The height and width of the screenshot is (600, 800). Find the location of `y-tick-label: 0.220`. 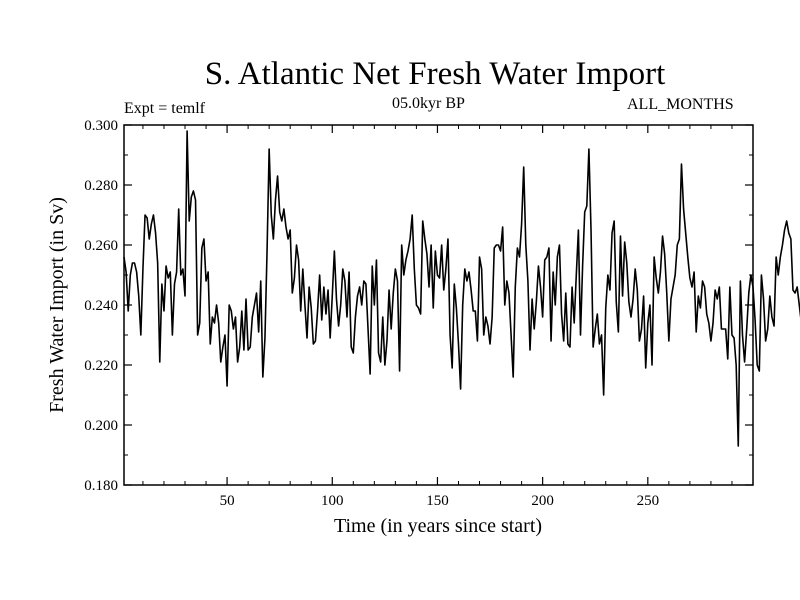

y-tick-label: 0.220 is located at coordinates (101, 366).